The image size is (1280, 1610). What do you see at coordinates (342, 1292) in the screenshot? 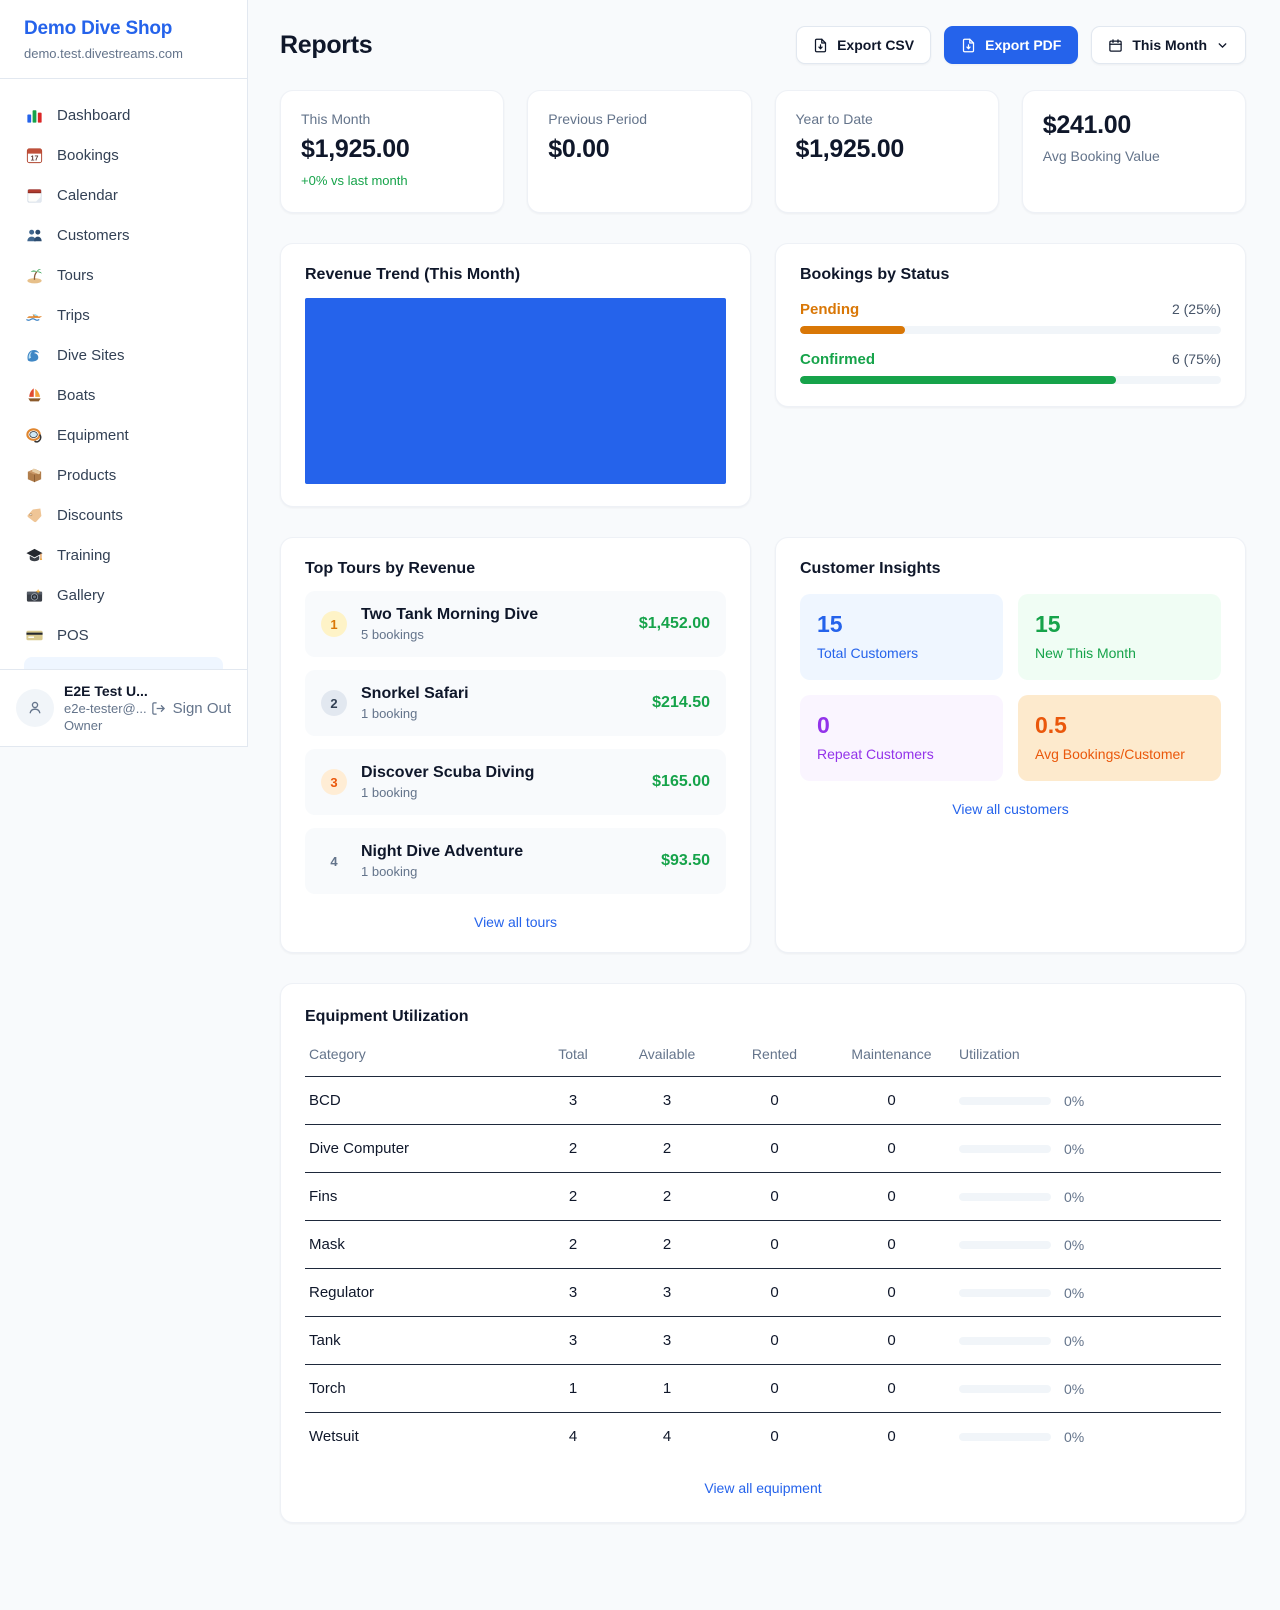
I see `cell-category: Regulator` at bounding box center [342, 1292].